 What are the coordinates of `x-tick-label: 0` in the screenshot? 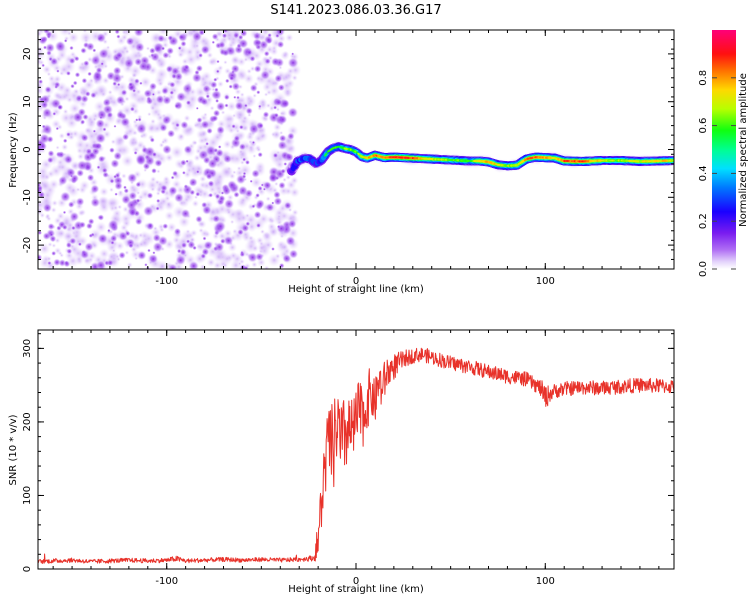 It's located at (356, 581).